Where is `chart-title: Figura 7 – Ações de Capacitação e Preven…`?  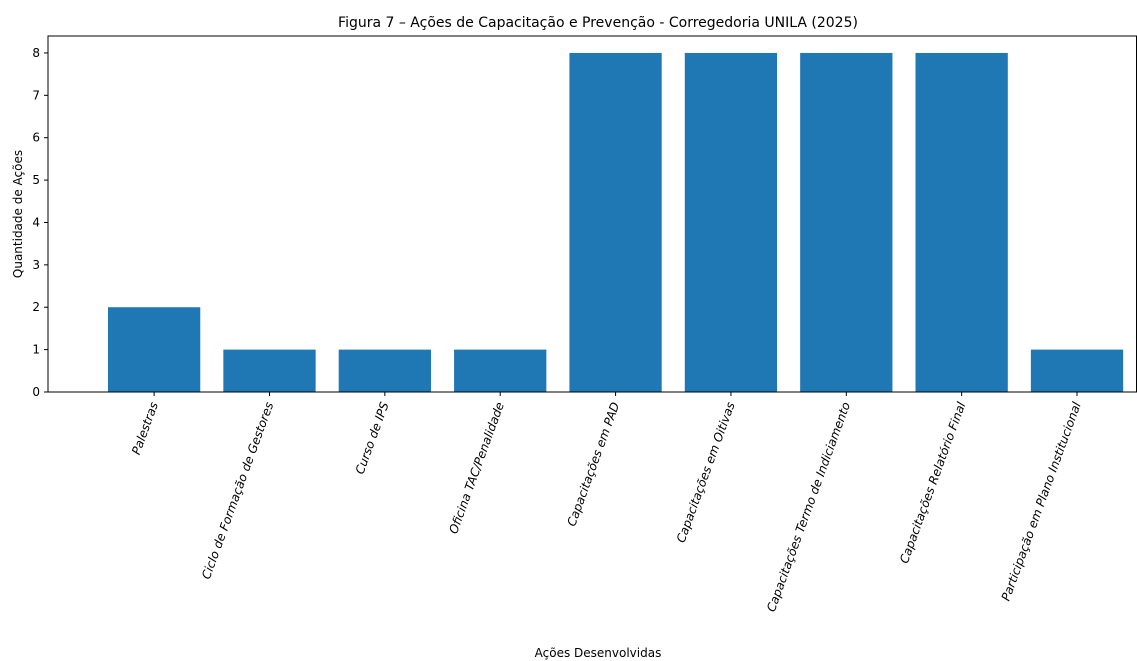
chart-title: Figura 7 – Ações de Capacitação e Preven… is located at coordinates (598, 23).